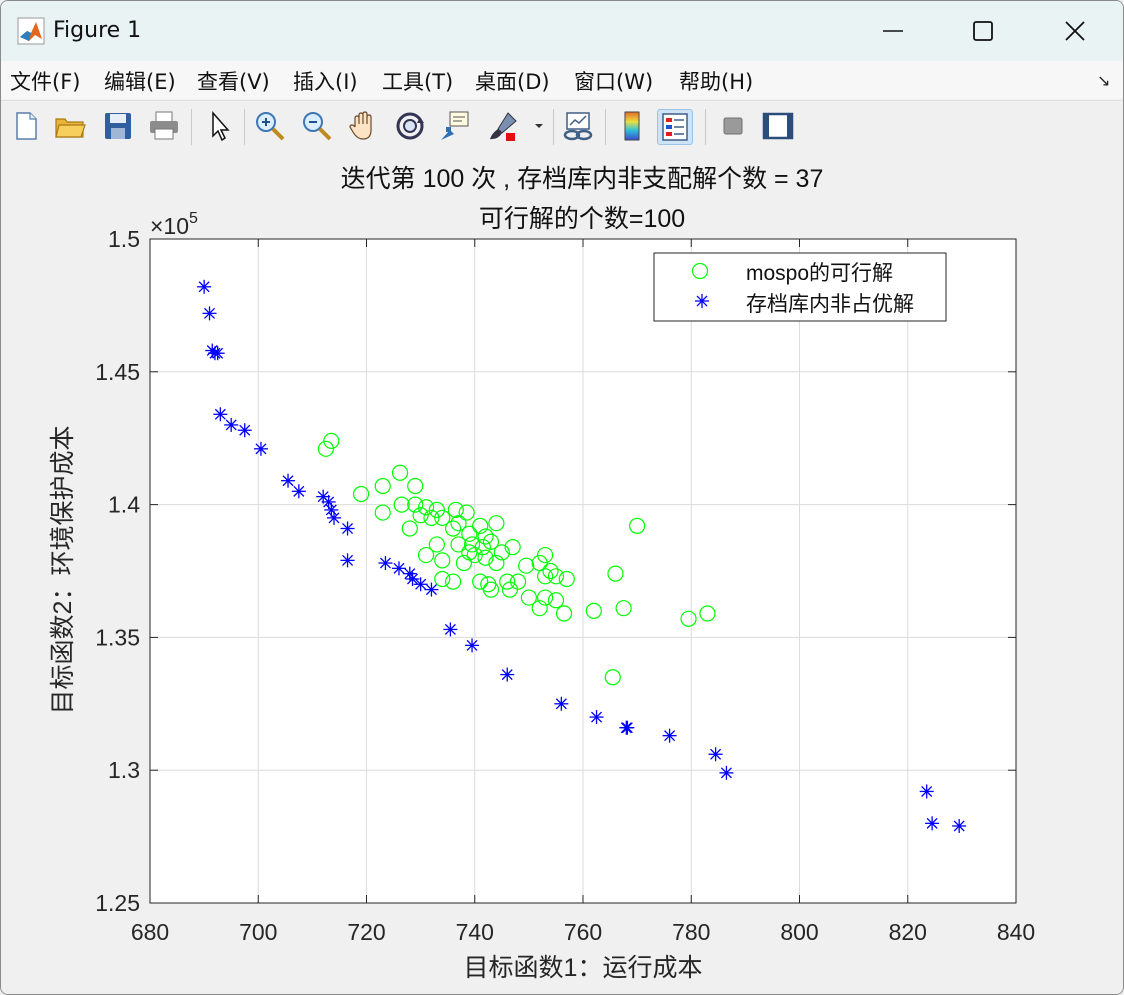  Describe the element at coordinates (632, 126) in the screenshot. I see `colorbar-icon` at that location.